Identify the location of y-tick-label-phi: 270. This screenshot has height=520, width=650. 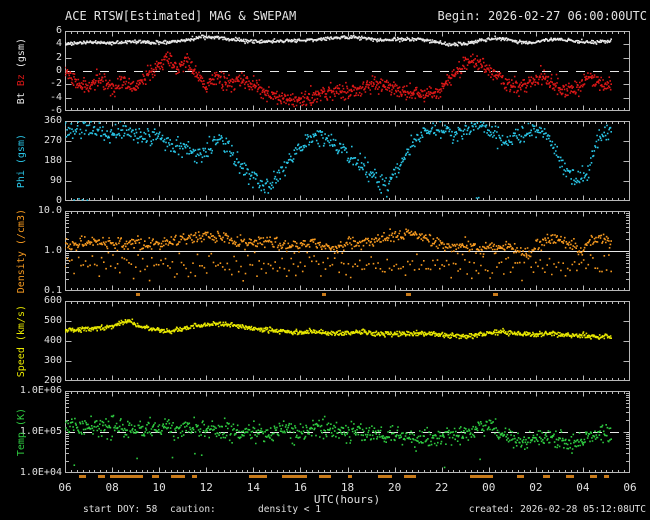
(52, 140).